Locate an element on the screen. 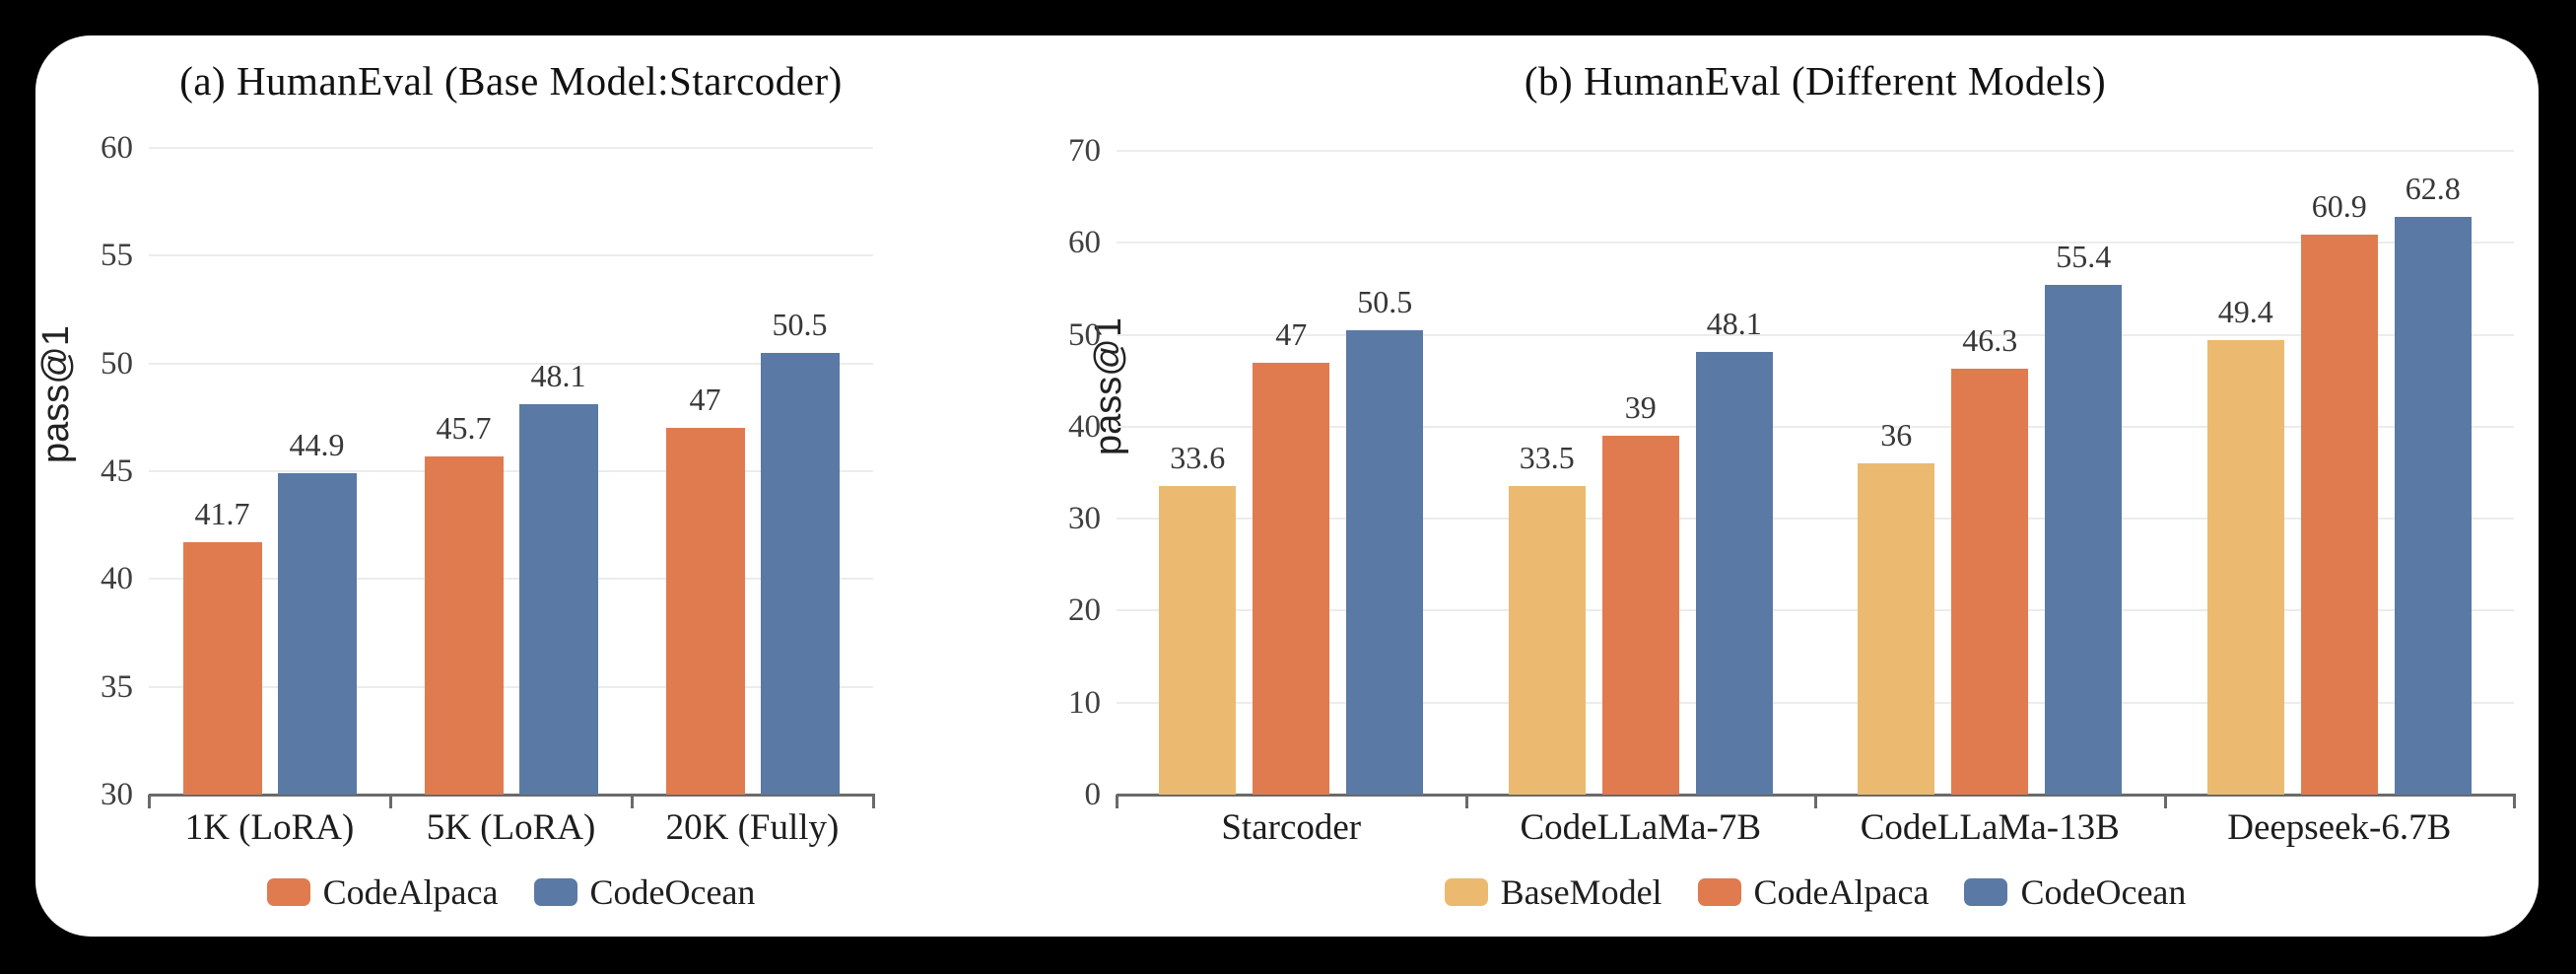  bar-value-label: 62.8 is located at coordinates (2433, 189).